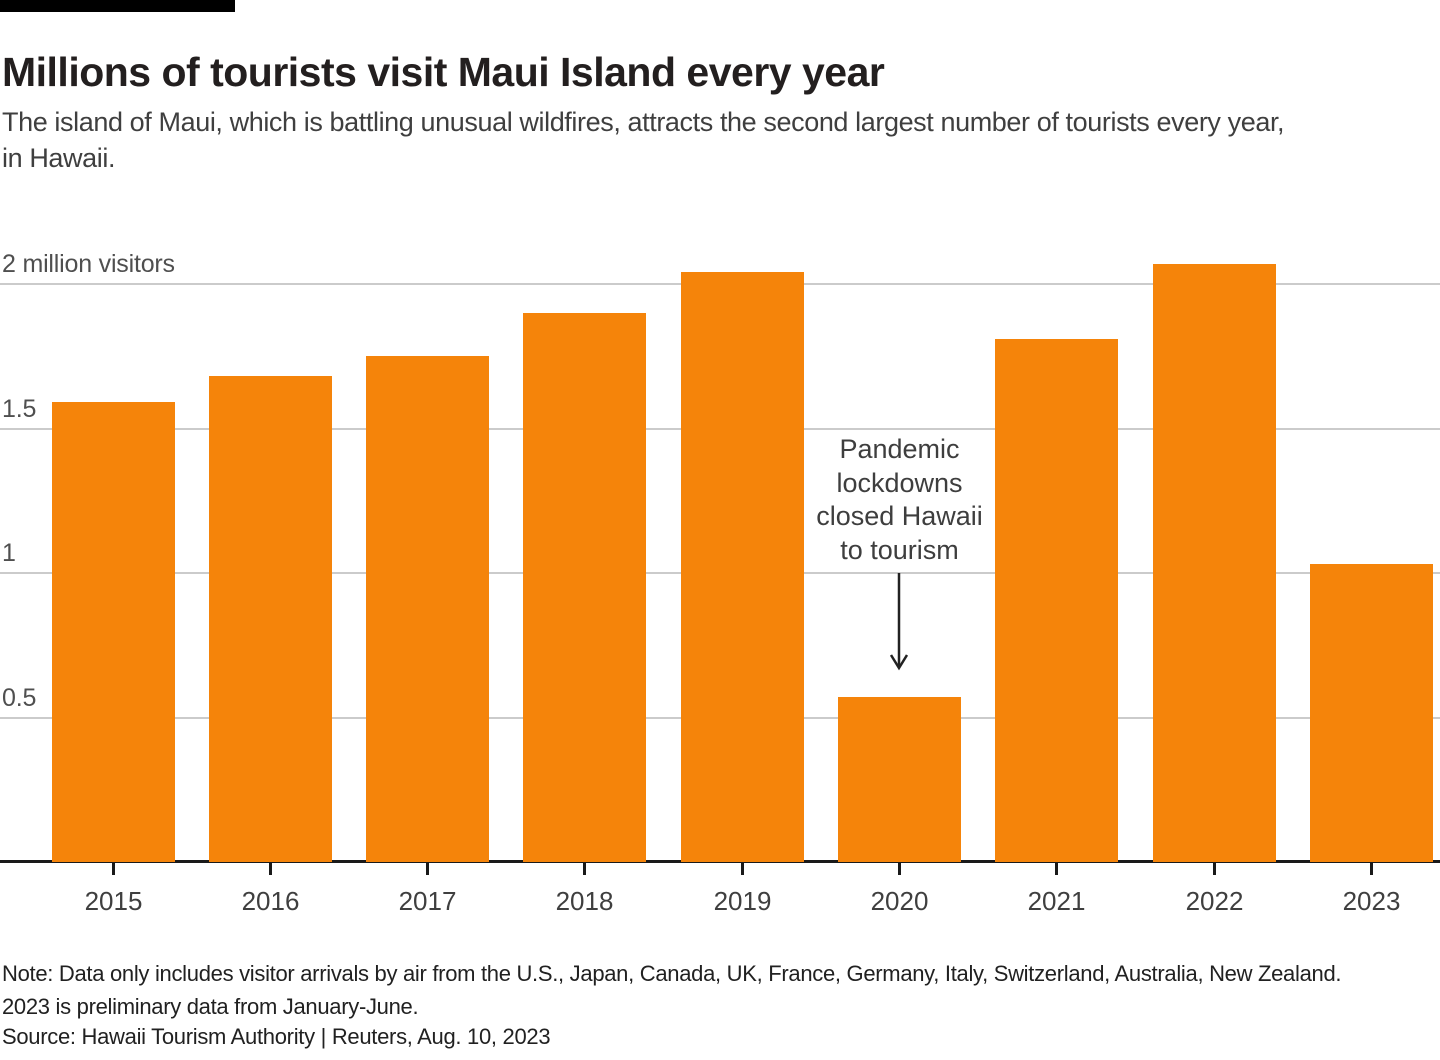 The image size is (1440, 1060). I want to click on bar-2017, so click(427, 609).